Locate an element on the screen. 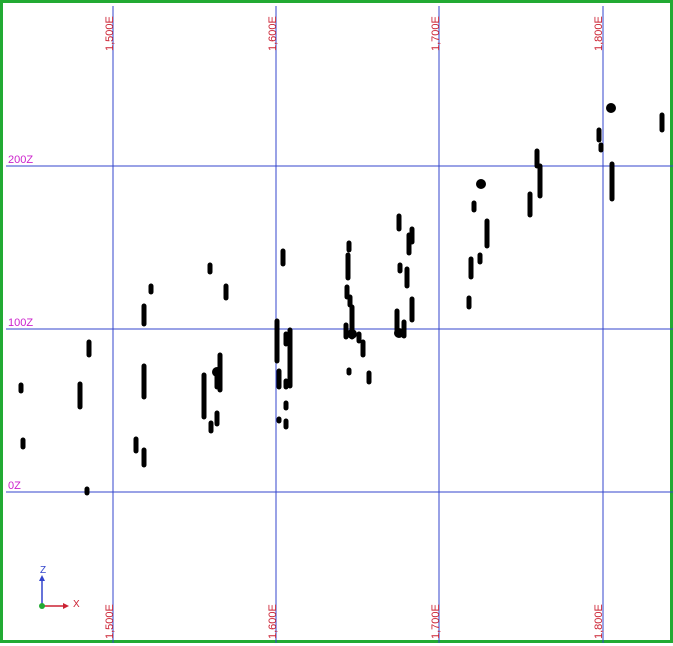 This screenshot has height=646, width=673. easting-label-bottom-1800: 1,800E is located at coordinates (599, 621).